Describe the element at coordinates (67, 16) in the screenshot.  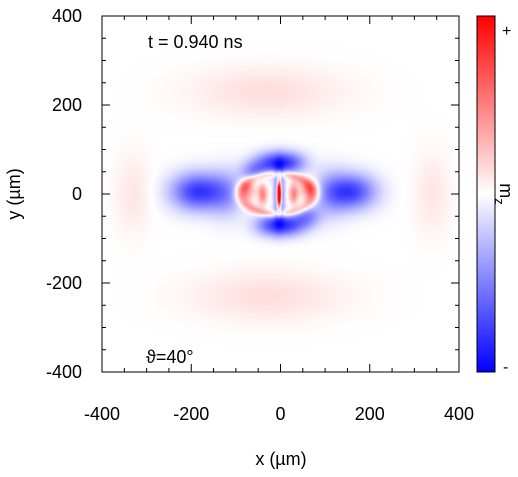
I see `y-tick-label: 400` at that location.